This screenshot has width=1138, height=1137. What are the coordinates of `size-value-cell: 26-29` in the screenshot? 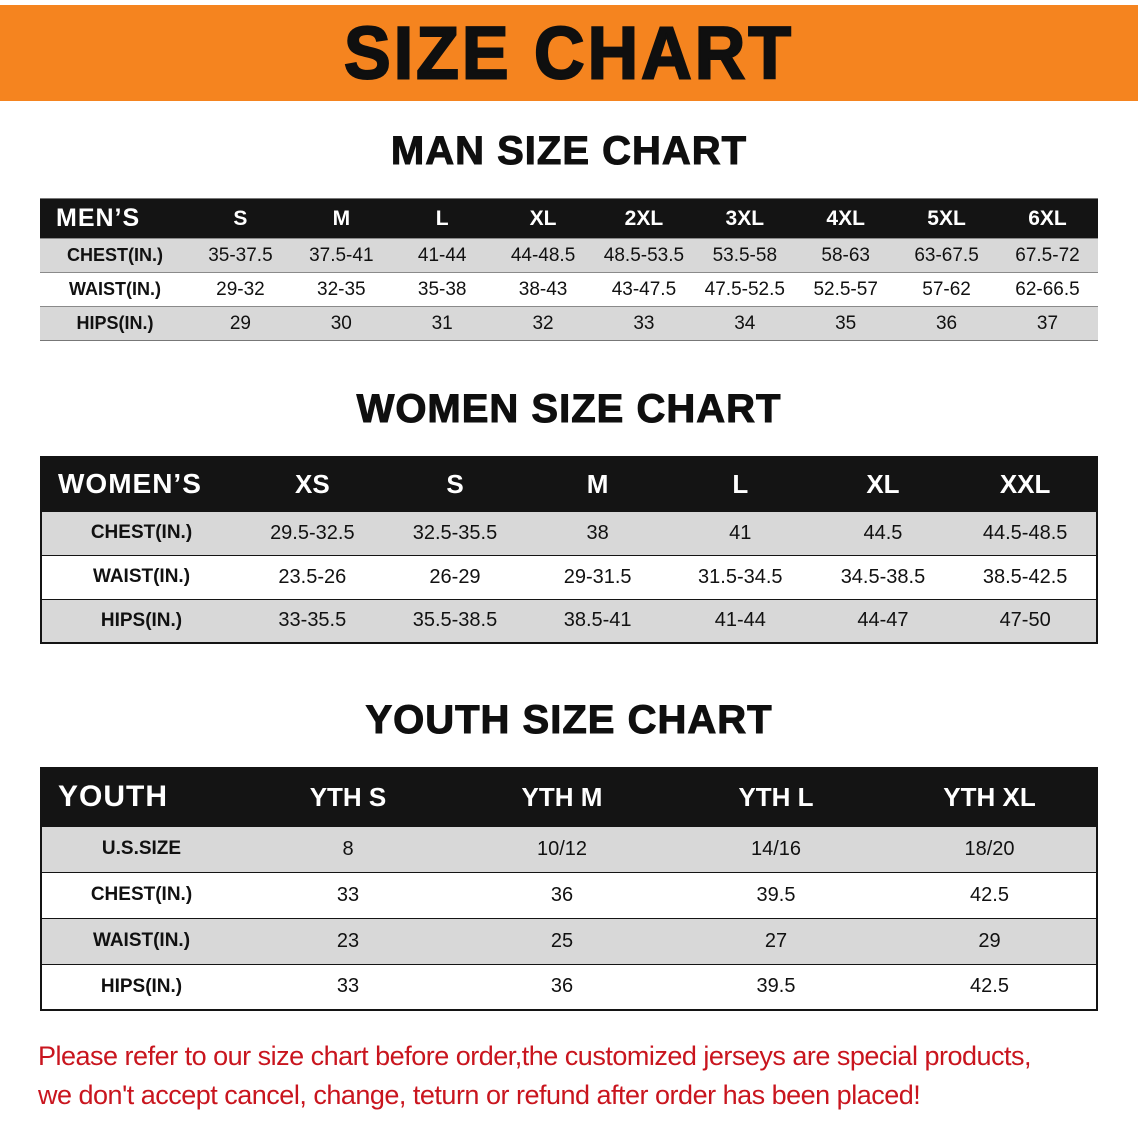 It's located at (455, 576).